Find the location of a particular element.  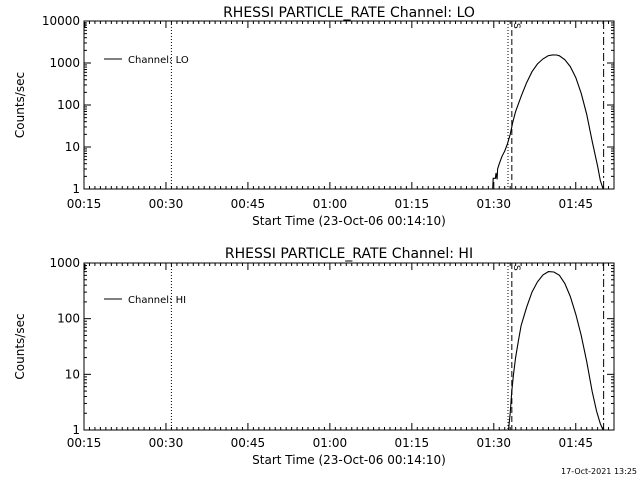

lo-chart-title: RHESSI PARTICLE_RATE Channel: LO is located at coordinates (349, 13).